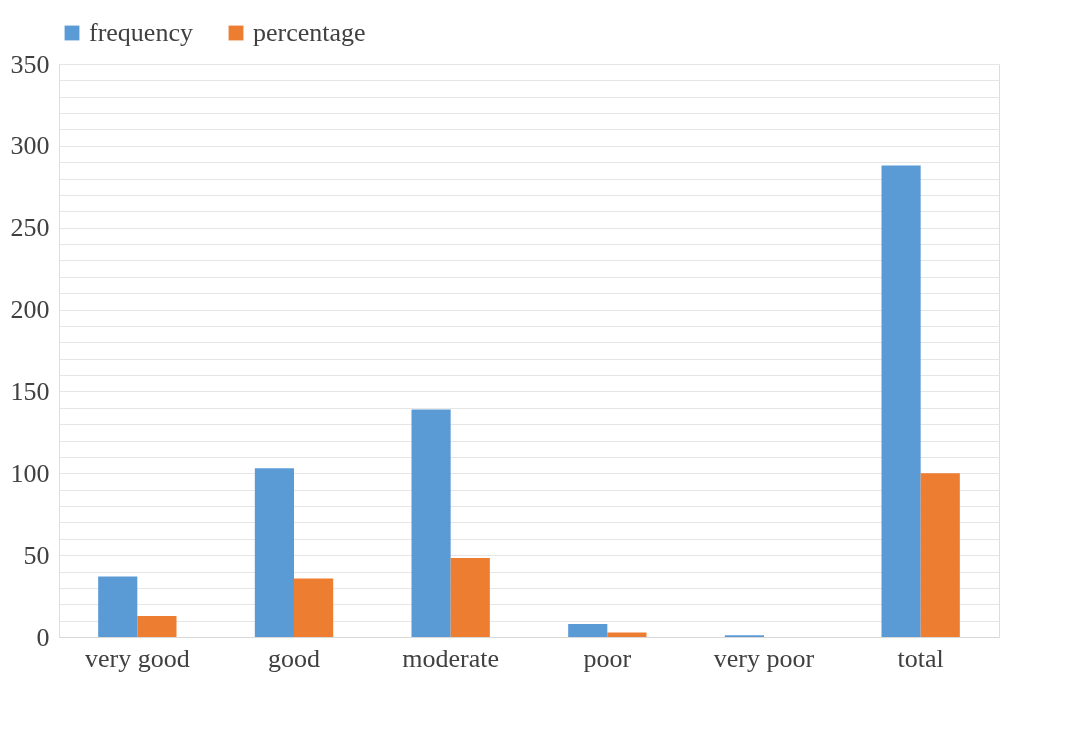  I want to click on y-tick-label: 50, so click(36, 555).